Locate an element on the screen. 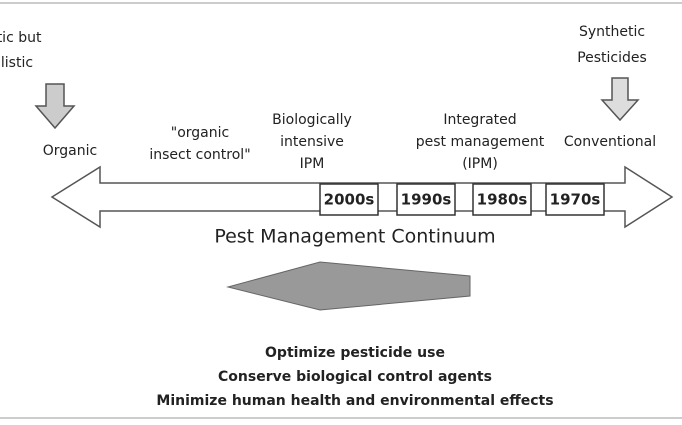 This screenshot has width=682, height=425. decade-label: 1980s is located at coordinates (502, 200).